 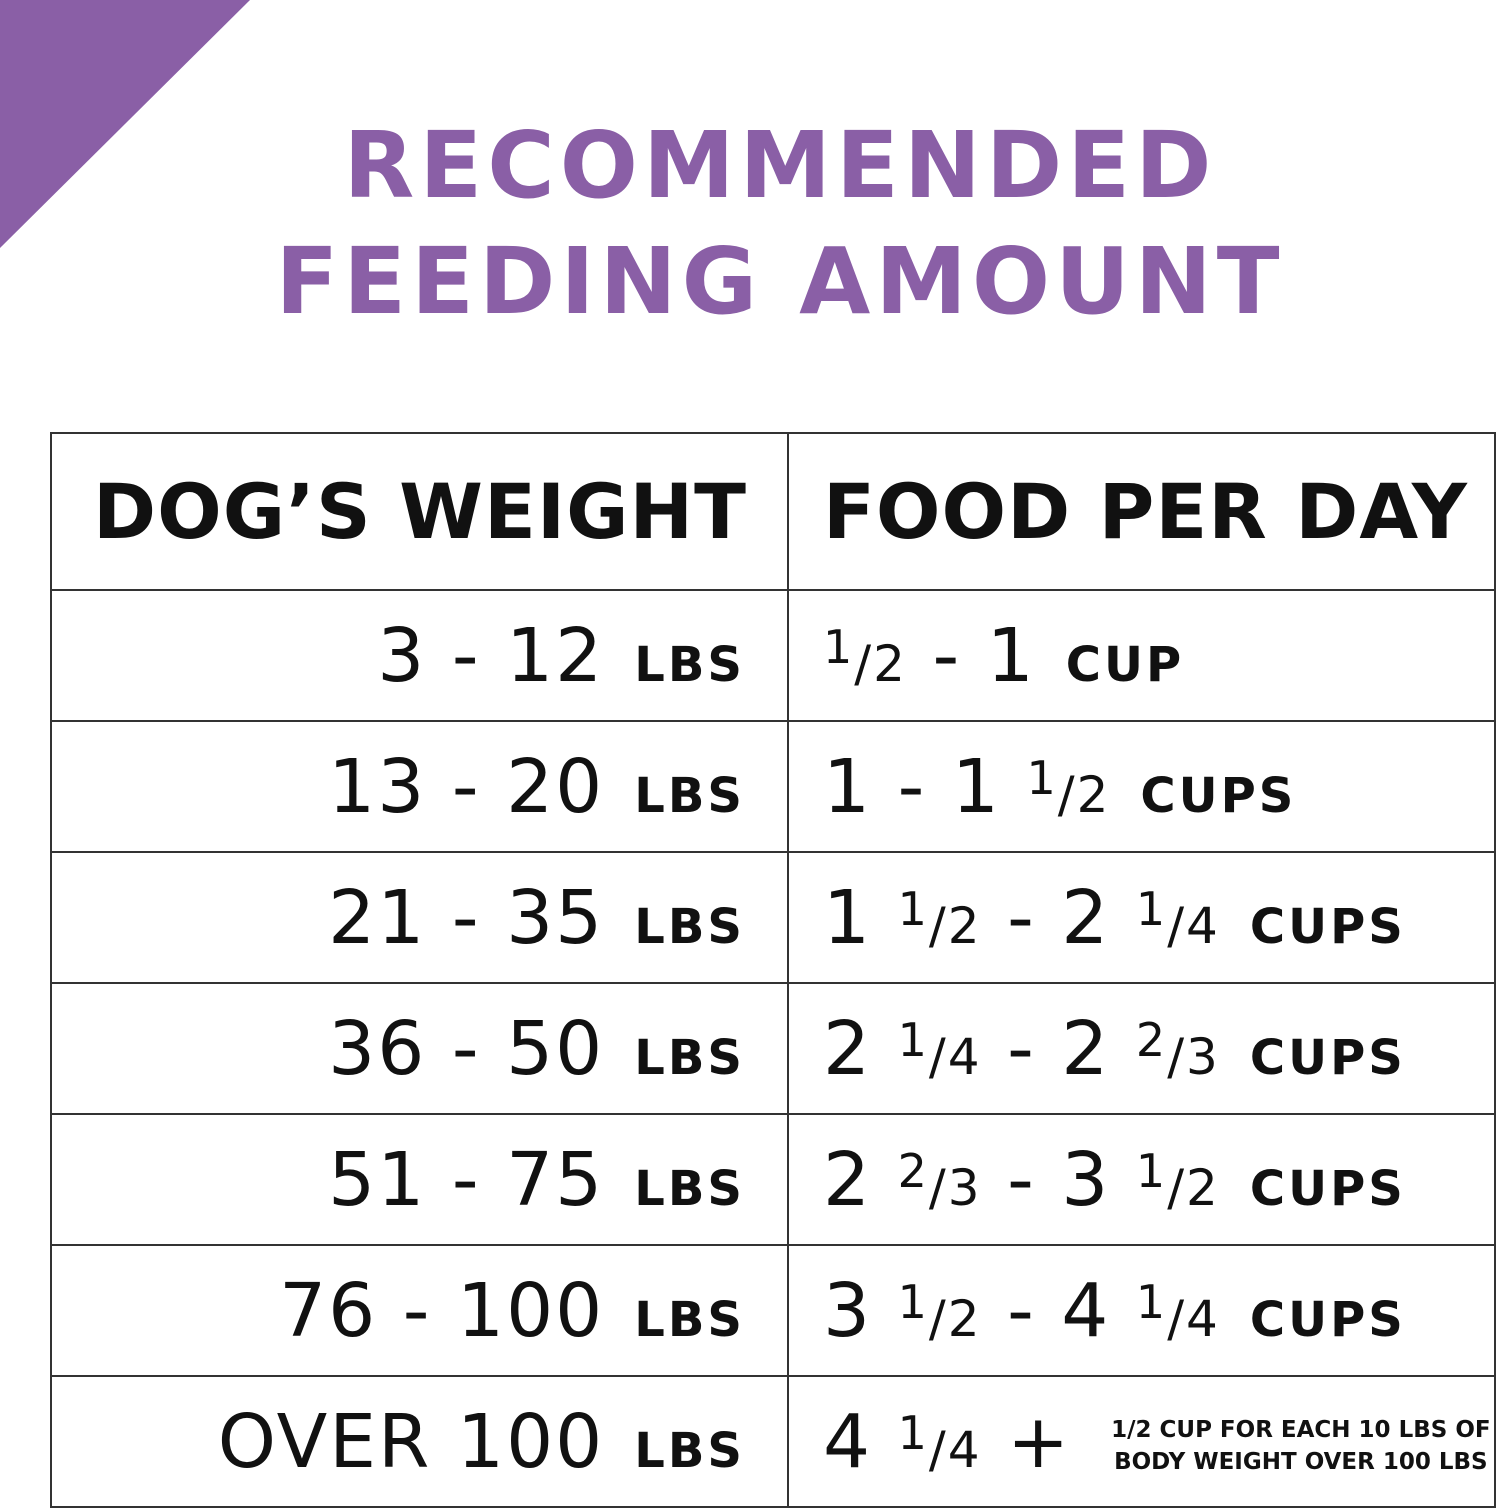 I want to click on weight-amount: 13 - 20, so click(x=466, y=786).